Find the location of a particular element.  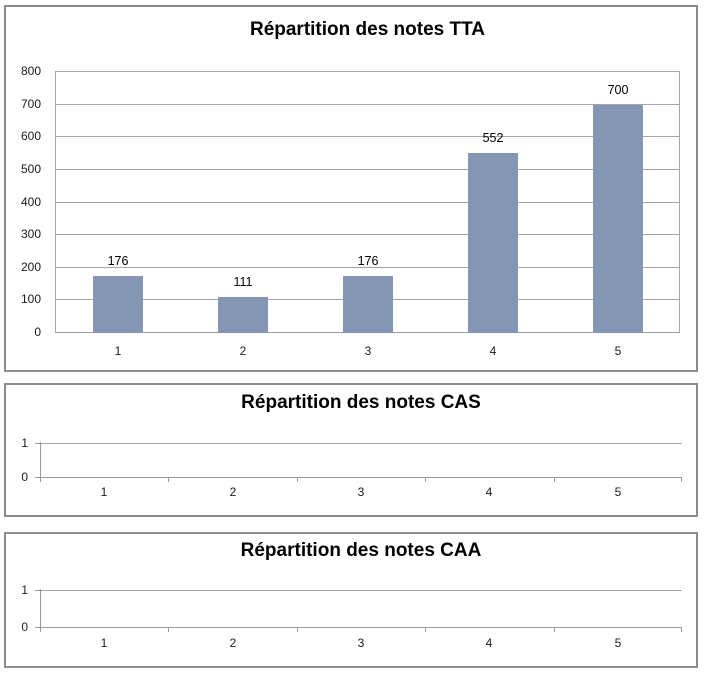

y-tick-label: 500 is located at coordinates (30, 168).